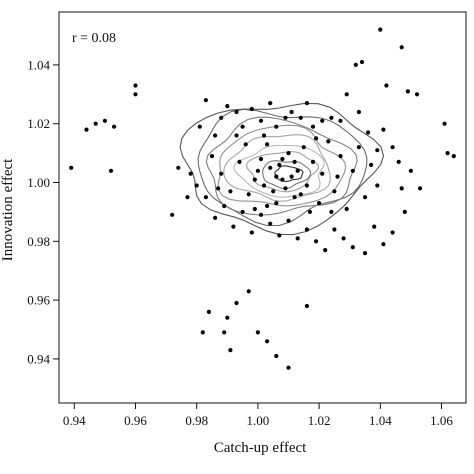 This screenshot has height=474, width=474. What do you see at coordinates (319, 420) in the screenshot?
I see `x-tick-label: 1.02` at bounding box center [319, 420].